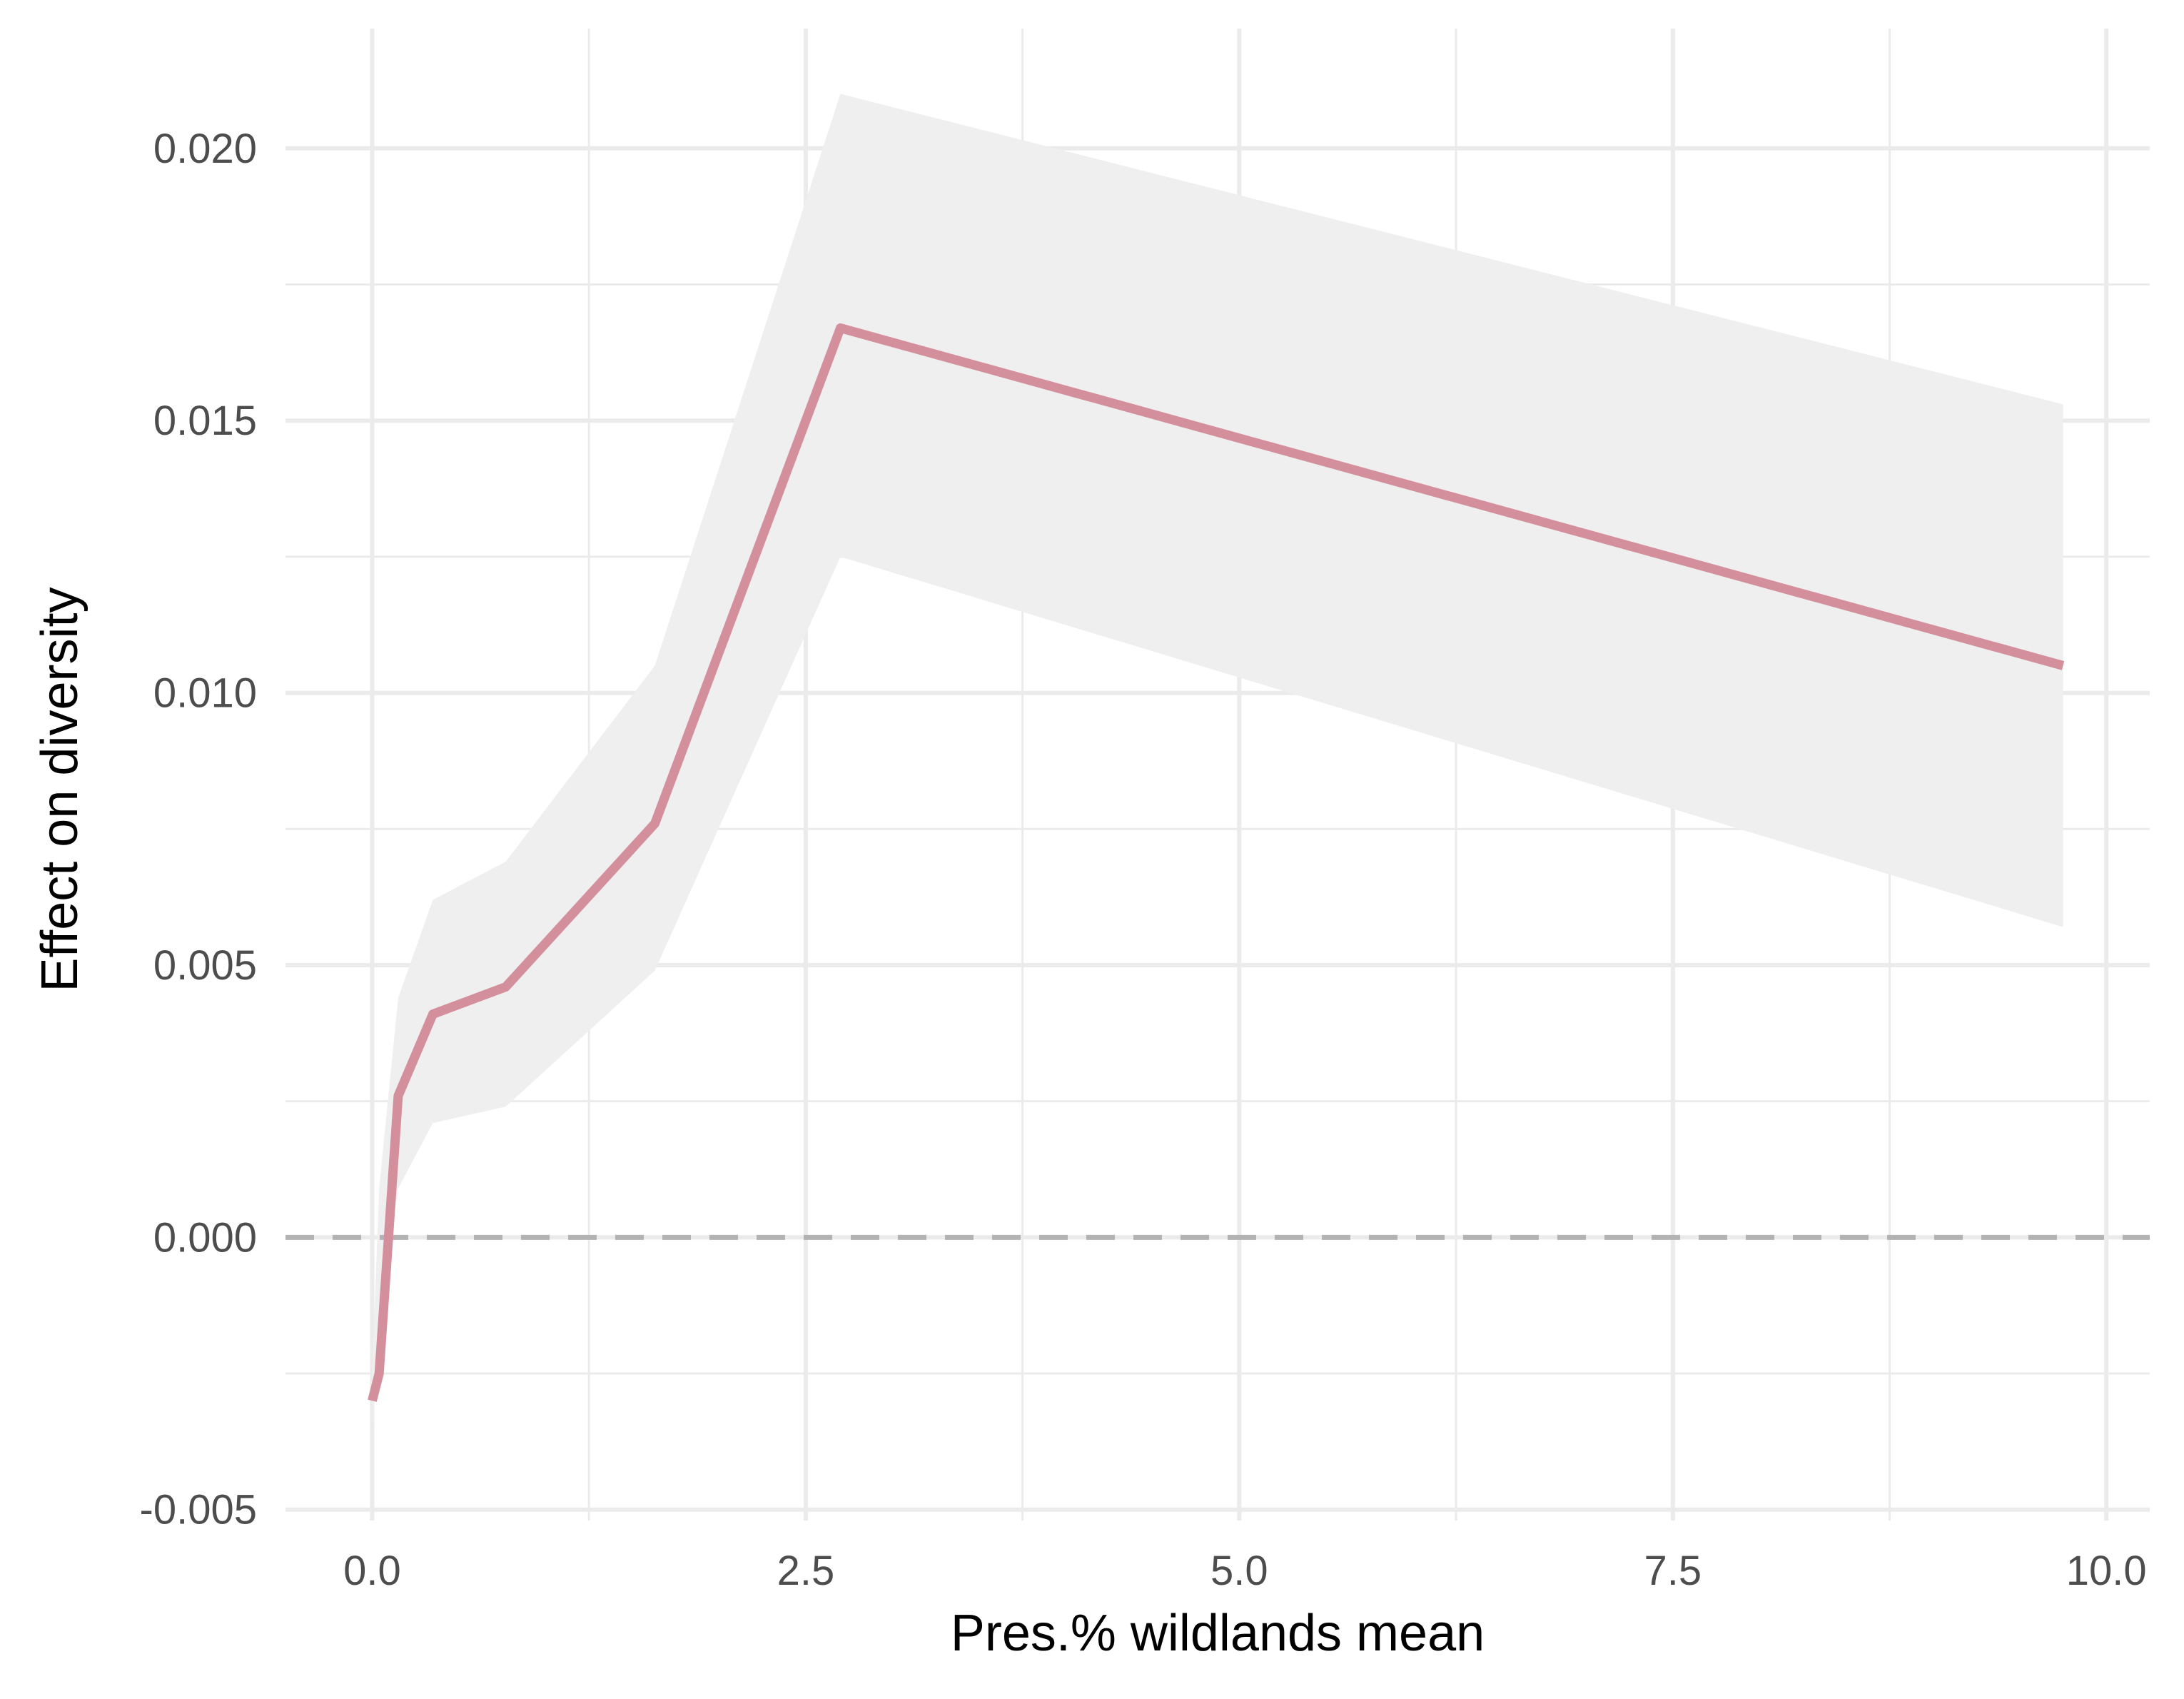  Describe the element at coordinates (2106, 1571) in the screenshot. I see `x-tick-label: 10.0` at that location.